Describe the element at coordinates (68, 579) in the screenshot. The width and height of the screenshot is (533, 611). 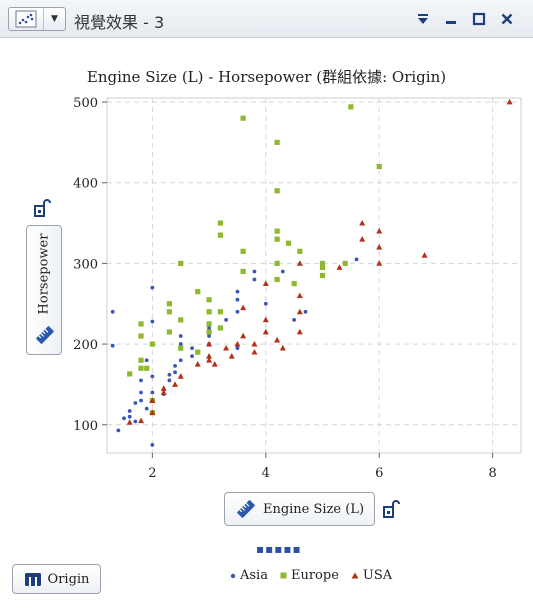
I see `group-label: Origin` at that location.